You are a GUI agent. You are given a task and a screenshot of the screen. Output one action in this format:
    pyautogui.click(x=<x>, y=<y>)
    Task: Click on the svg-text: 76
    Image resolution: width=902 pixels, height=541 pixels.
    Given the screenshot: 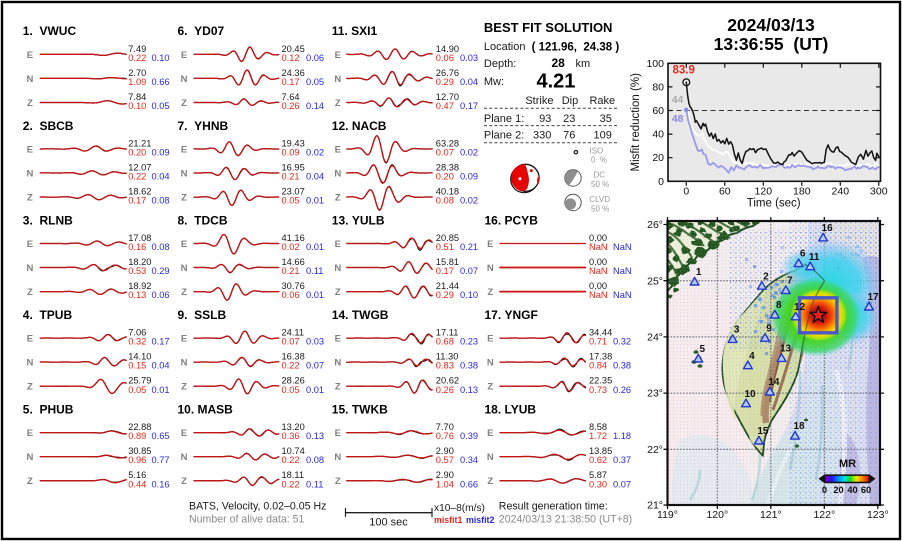 What is the action you would take?
    pyautogui.click(x=569, y=135)
    